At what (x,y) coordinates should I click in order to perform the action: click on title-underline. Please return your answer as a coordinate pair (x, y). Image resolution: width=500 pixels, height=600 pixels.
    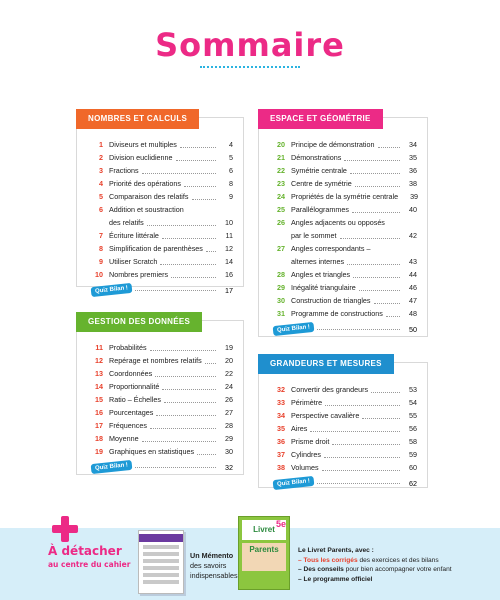
    Looking at the image, I should click on (250, 65).